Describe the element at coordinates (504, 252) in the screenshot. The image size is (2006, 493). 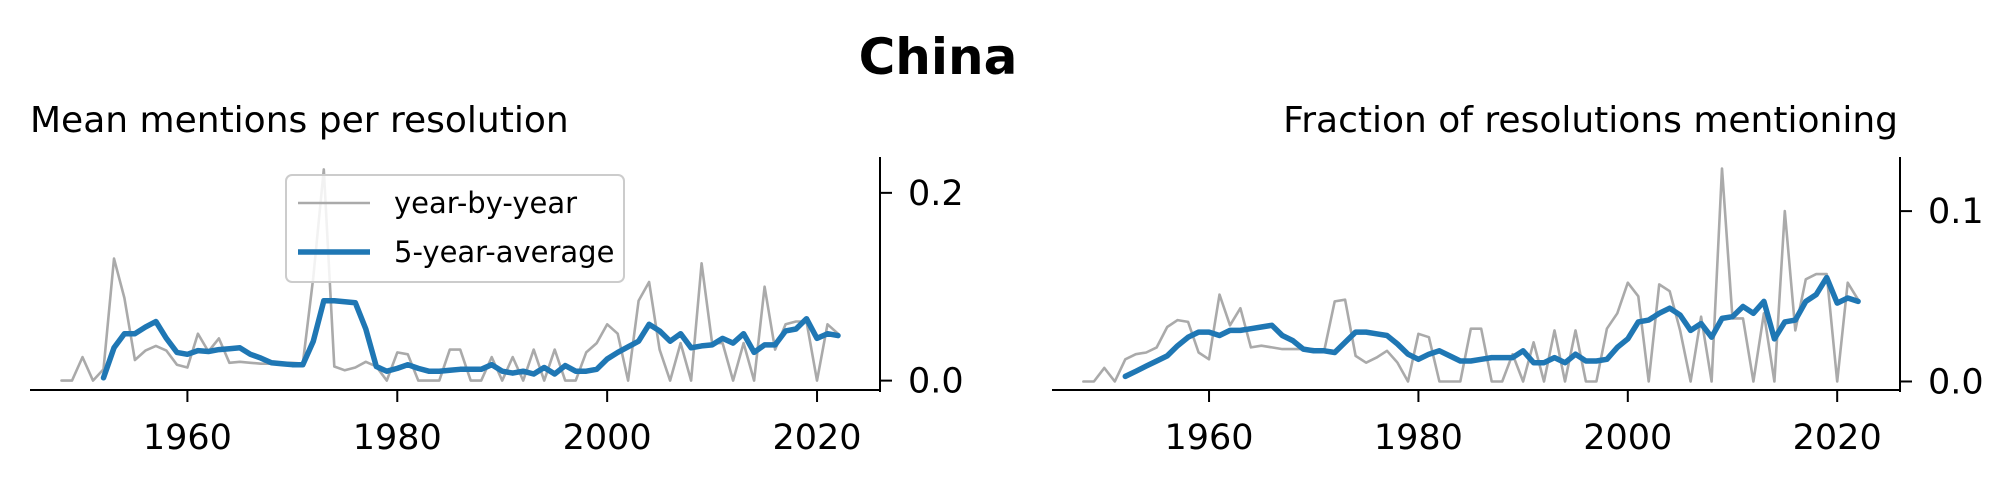
I see `legend-label: 5-year-average` at that location.